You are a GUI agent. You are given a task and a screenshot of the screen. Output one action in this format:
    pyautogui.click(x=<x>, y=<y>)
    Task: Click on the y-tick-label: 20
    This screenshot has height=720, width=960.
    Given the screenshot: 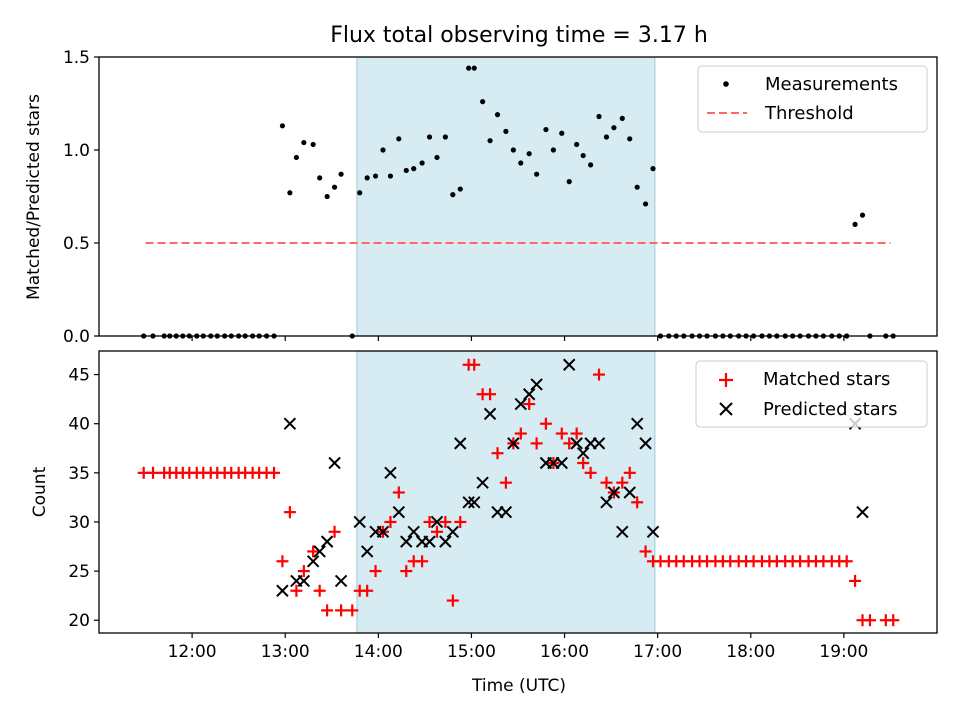 What is the action you would take?
    pyautogui.click(x=79, y=621)
    